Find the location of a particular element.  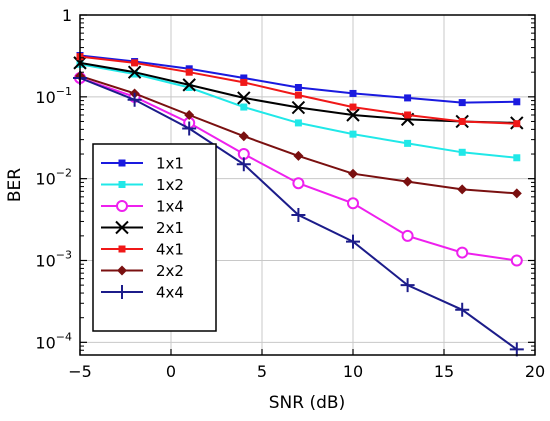

x-tick-label: 10 is located at coordinates (353, 371).